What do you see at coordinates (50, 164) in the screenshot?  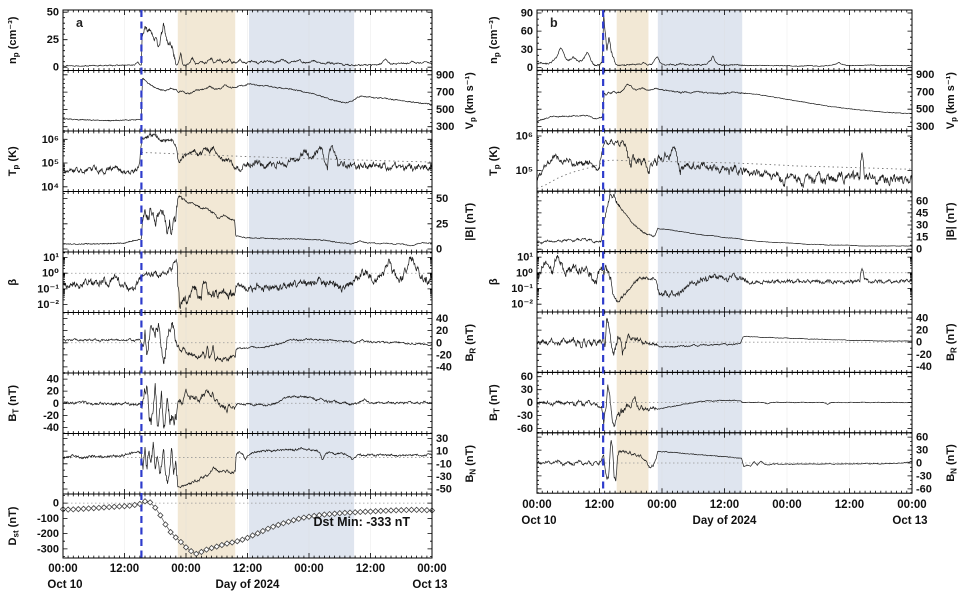 I see `y-tick-label: 10⁵` at bounding box center [50, 164].